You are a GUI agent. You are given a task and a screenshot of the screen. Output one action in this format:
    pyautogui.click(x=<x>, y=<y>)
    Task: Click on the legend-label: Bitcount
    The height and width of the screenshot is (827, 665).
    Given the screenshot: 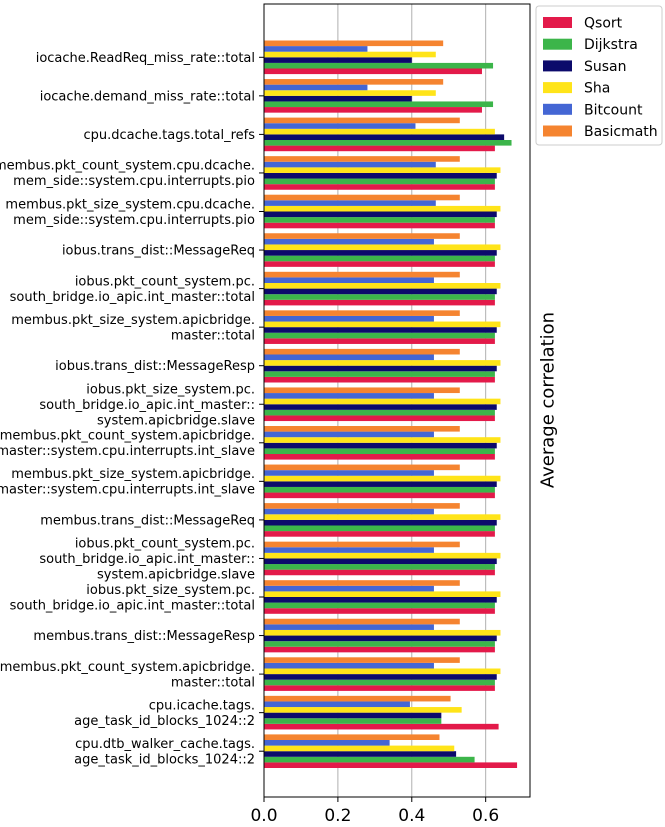 What is the action you would take?
    pyautogui.click(x=613, y=110)
    